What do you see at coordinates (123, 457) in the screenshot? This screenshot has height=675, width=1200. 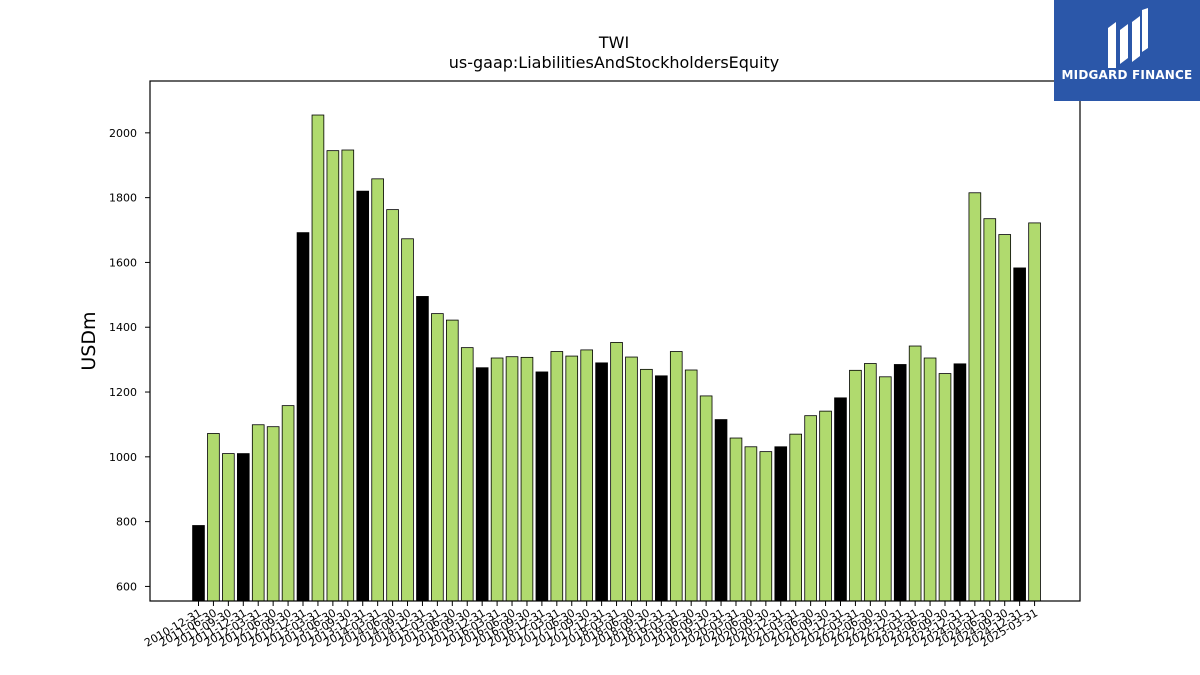 I see `y-tick-label: 1000` at bounding box center [123, 457].